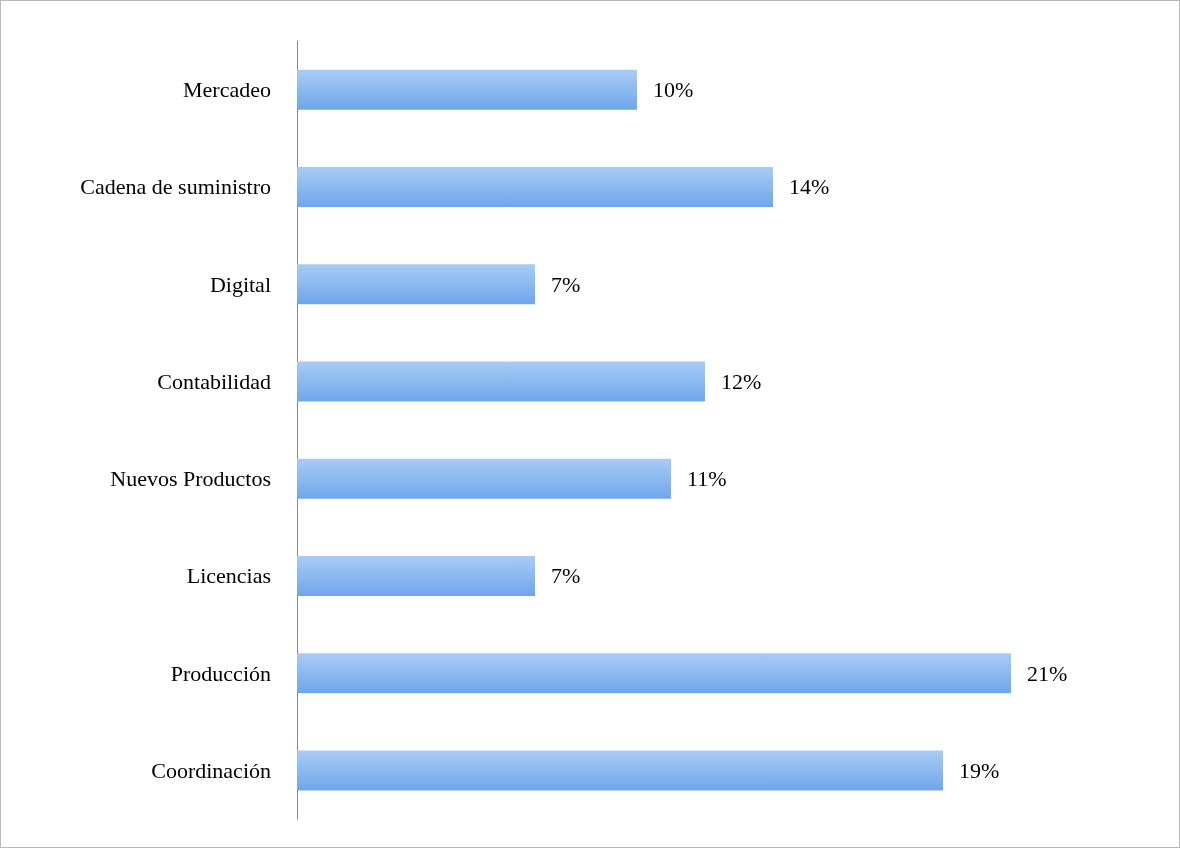  Describe the element at coordinates (240, 284) in the screenshot. I see `y-tick-label: Digital` at that location.